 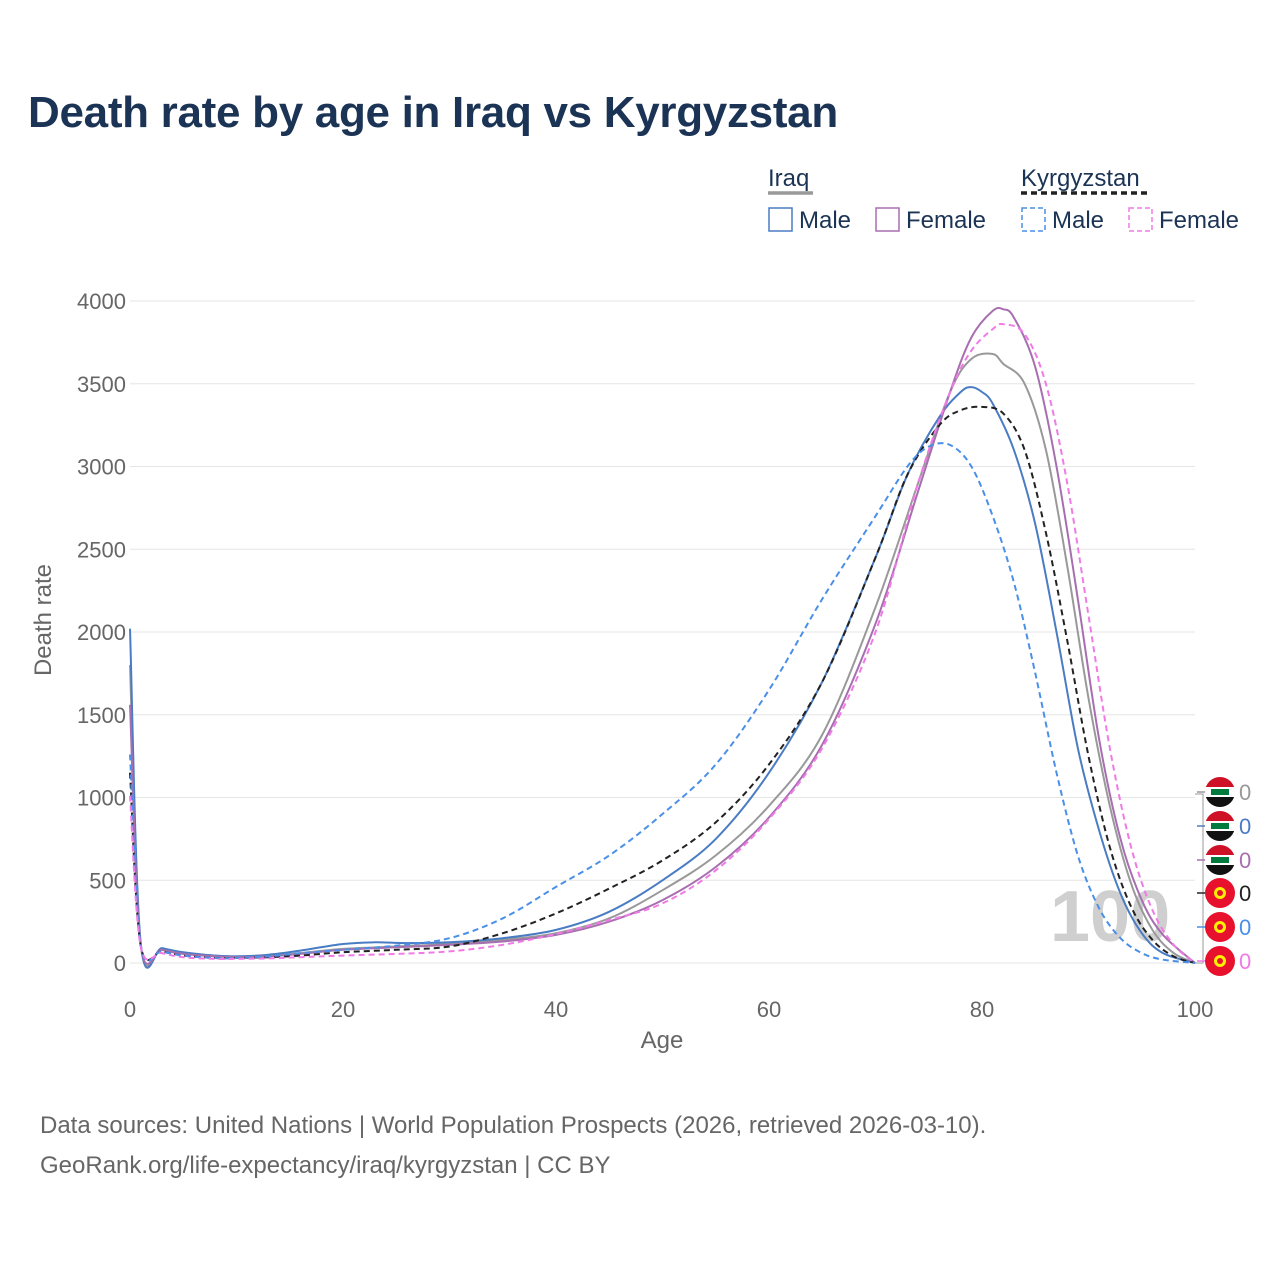 I want to click on y-tick-label: 4000, so click(x=101, y=301).